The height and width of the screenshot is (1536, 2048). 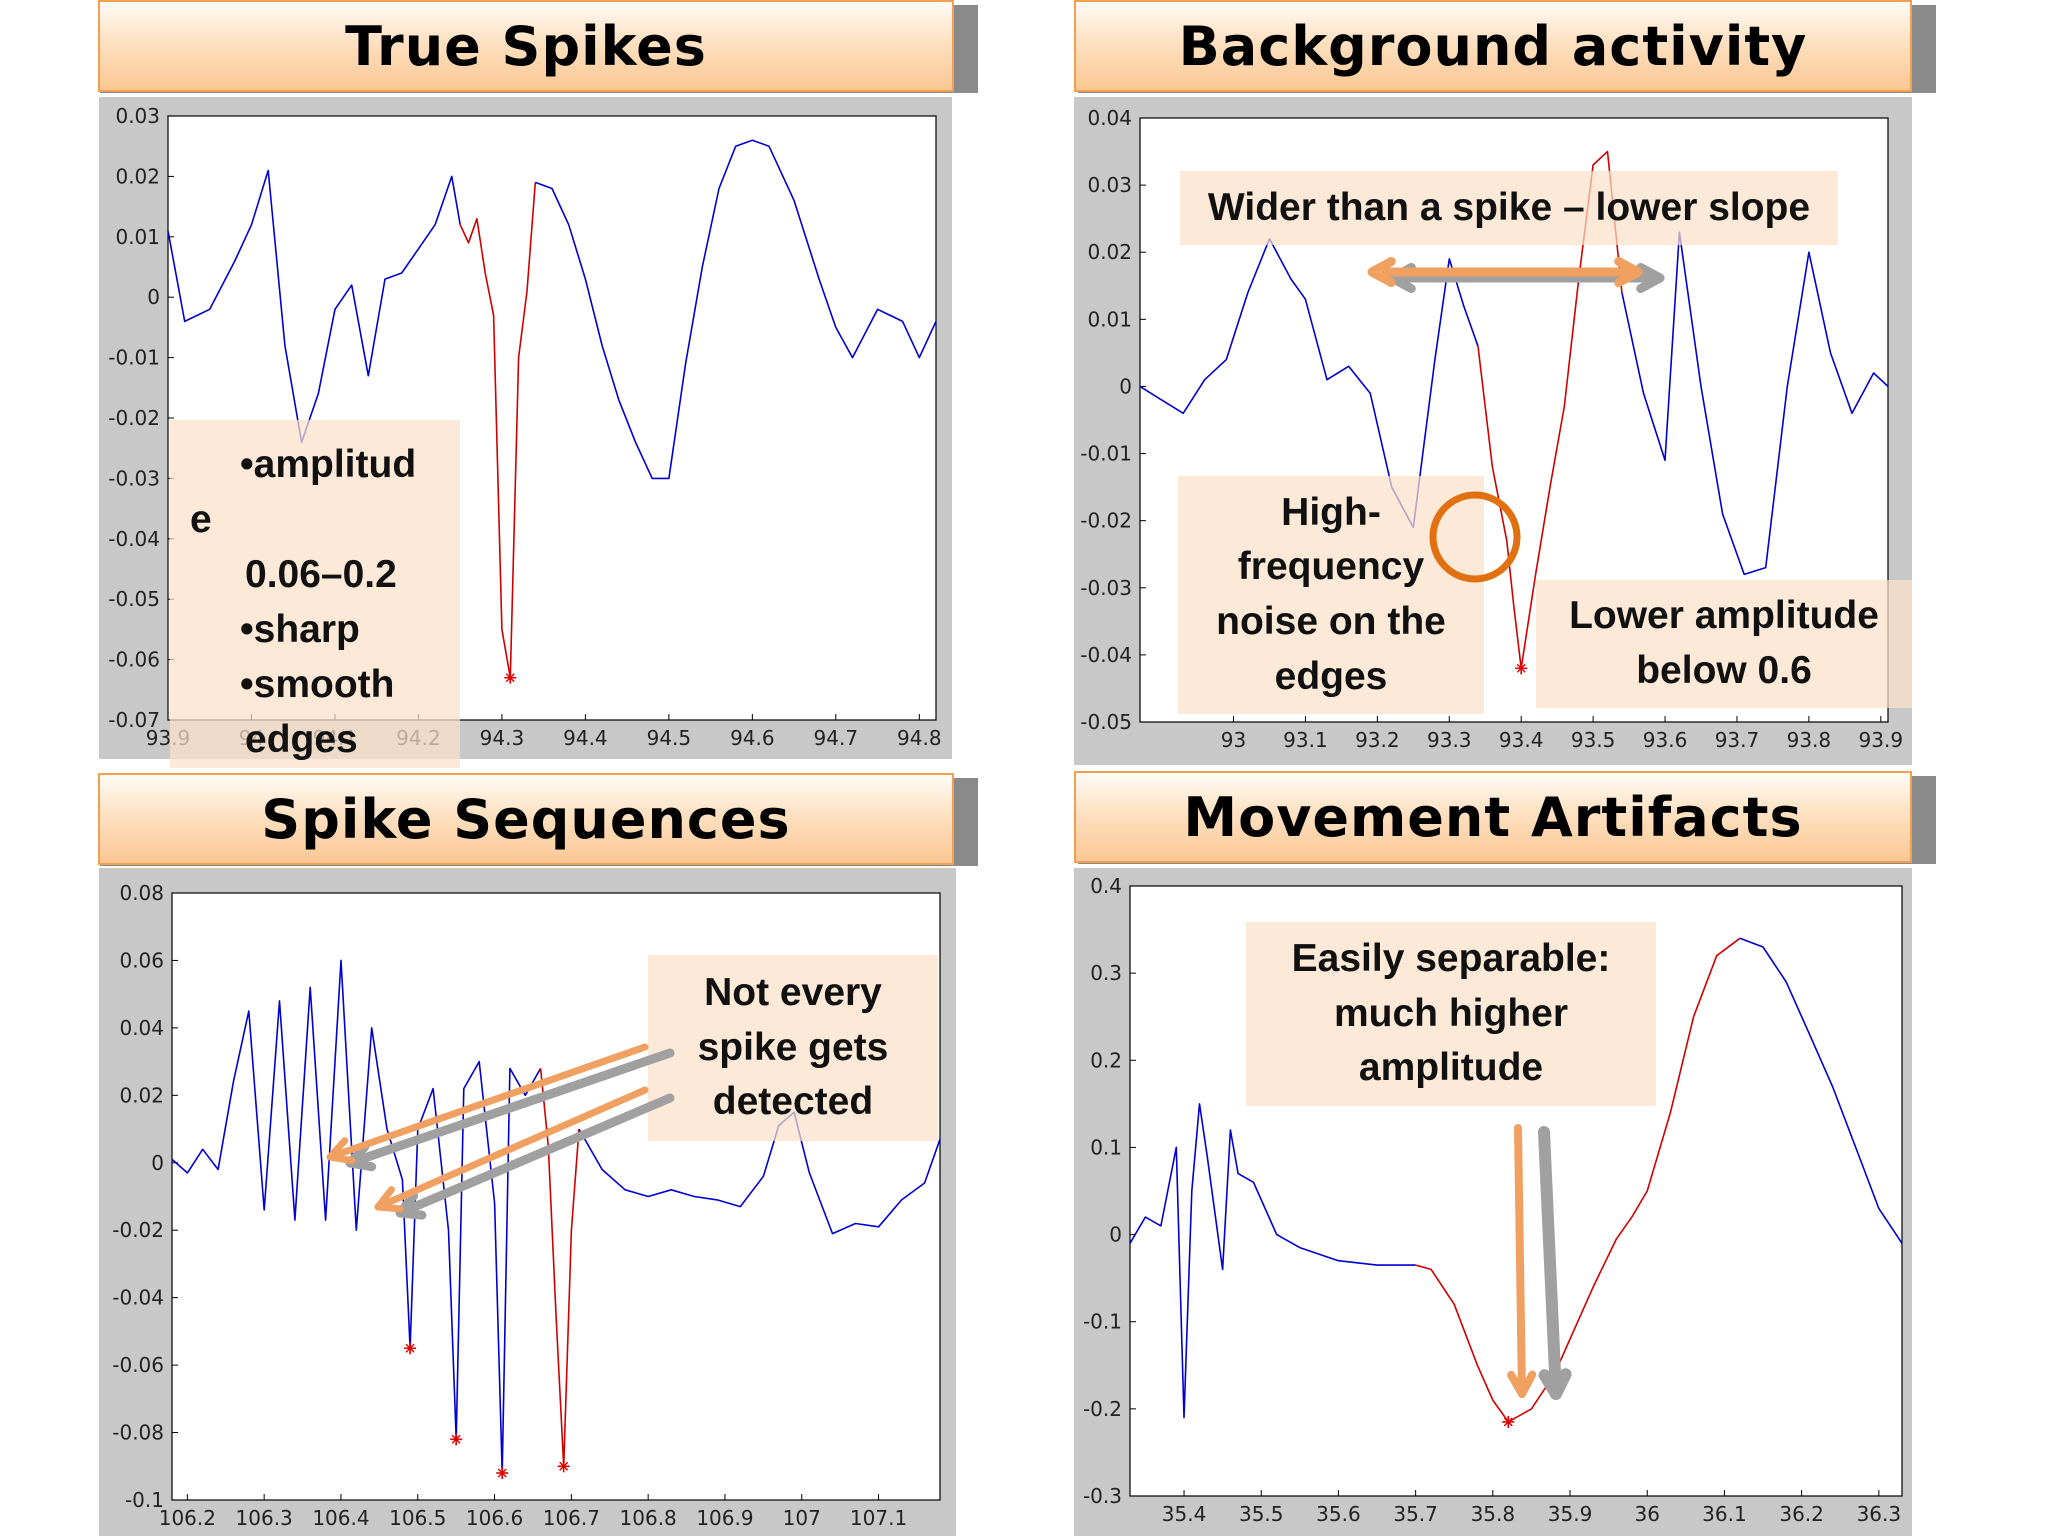 I want to click on x-tick-label: 106.8, so click(x=648, y=1518).